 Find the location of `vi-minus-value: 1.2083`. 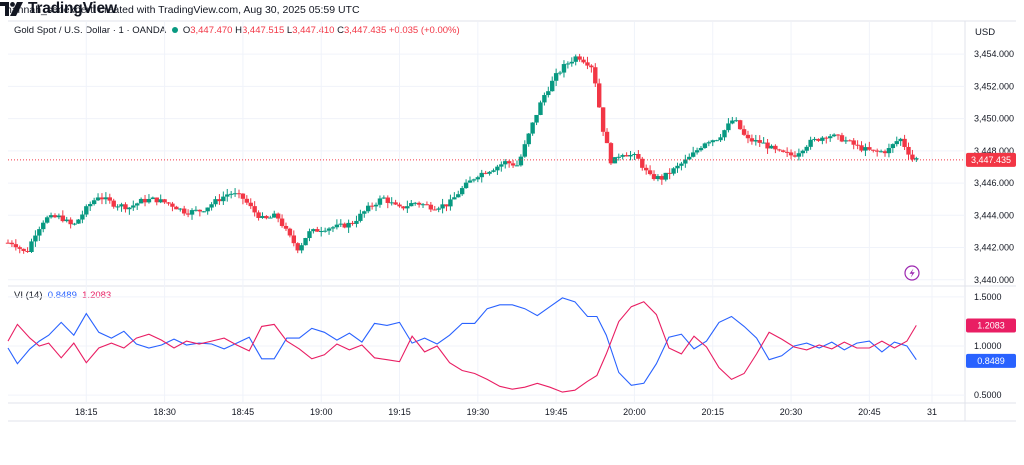

vi-minus-value: 1.2083 is located at coordinates (97, 295).